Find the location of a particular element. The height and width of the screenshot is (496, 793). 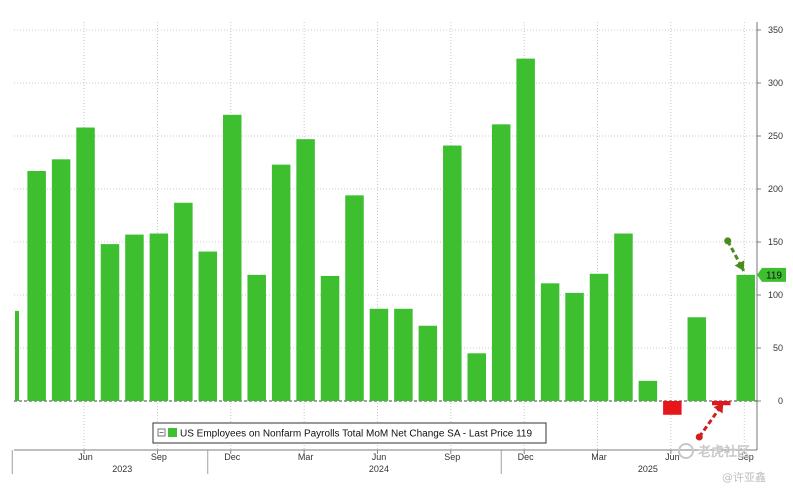

year-label: 2024 is located at coordinates (379, 469).